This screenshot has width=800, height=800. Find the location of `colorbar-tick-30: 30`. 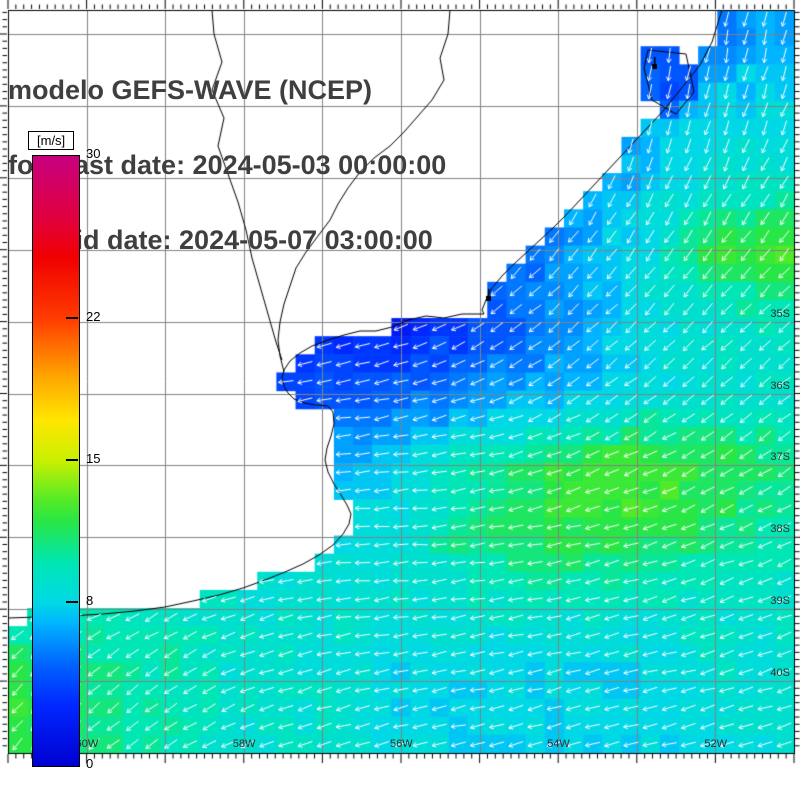

colorbar-tick-30: 30 is located at coordinates (93, 153).